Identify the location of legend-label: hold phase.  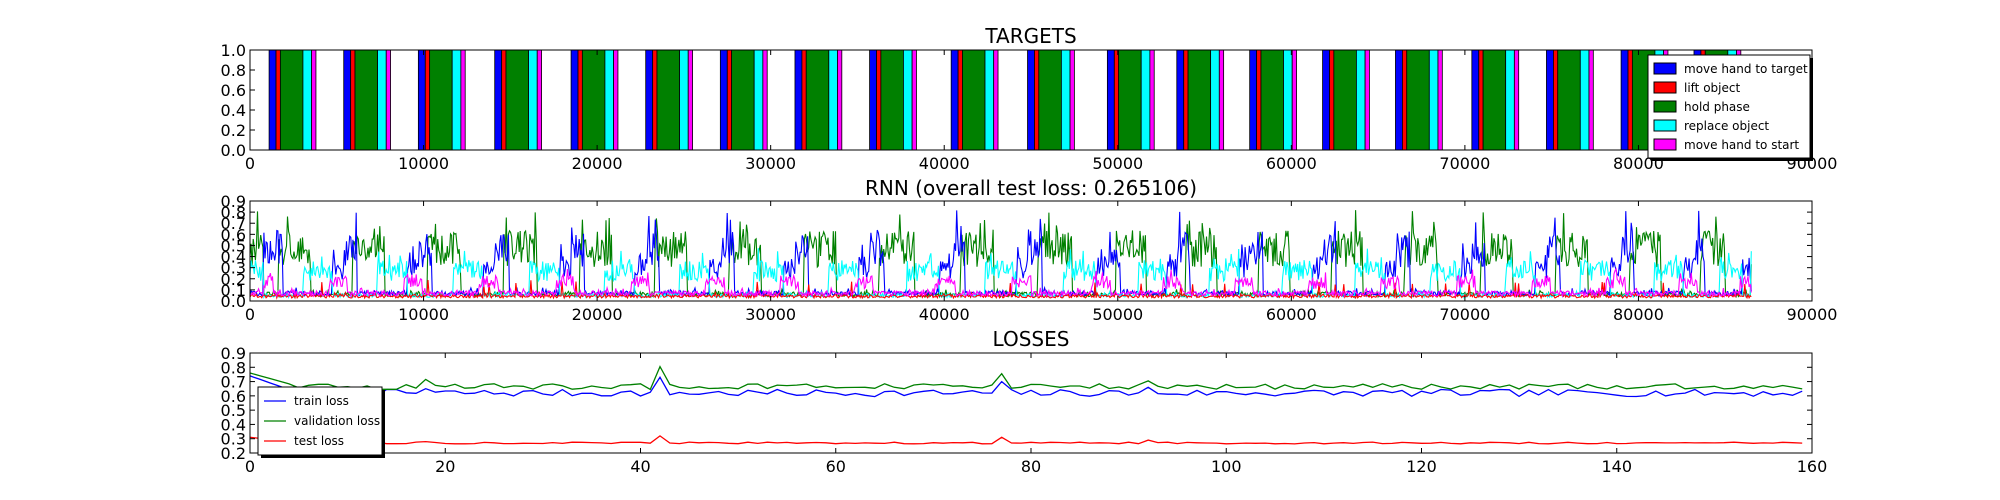
(1717, 107).